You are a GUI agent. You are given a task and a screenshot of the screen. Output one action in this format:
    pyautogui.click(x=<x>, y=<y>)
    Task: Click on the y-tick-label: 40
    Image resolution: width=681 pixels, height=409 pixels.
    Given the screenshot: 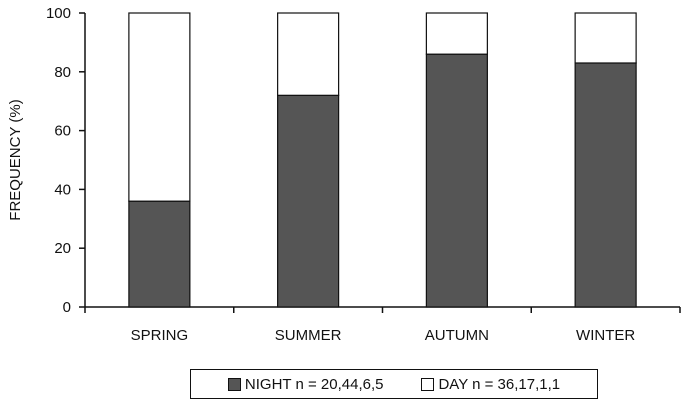 What is the action you would take?
    pyautogui.click(x=62, y=189)
    